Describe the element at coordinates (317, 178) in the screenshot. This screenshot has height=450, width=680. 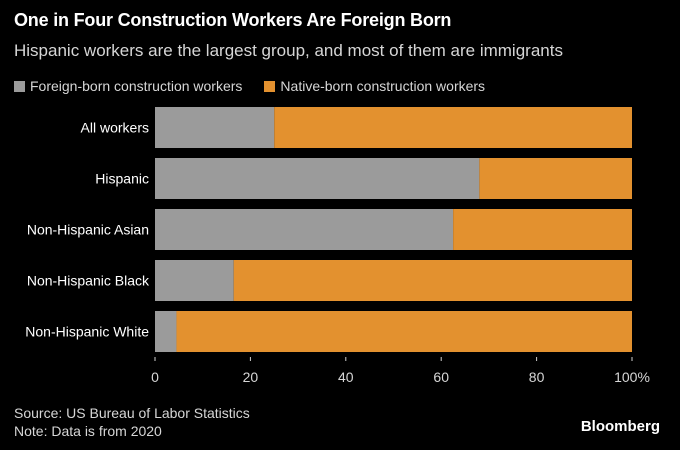
I see `bar-foreign-born-construction-workers-hispanic` at that location.